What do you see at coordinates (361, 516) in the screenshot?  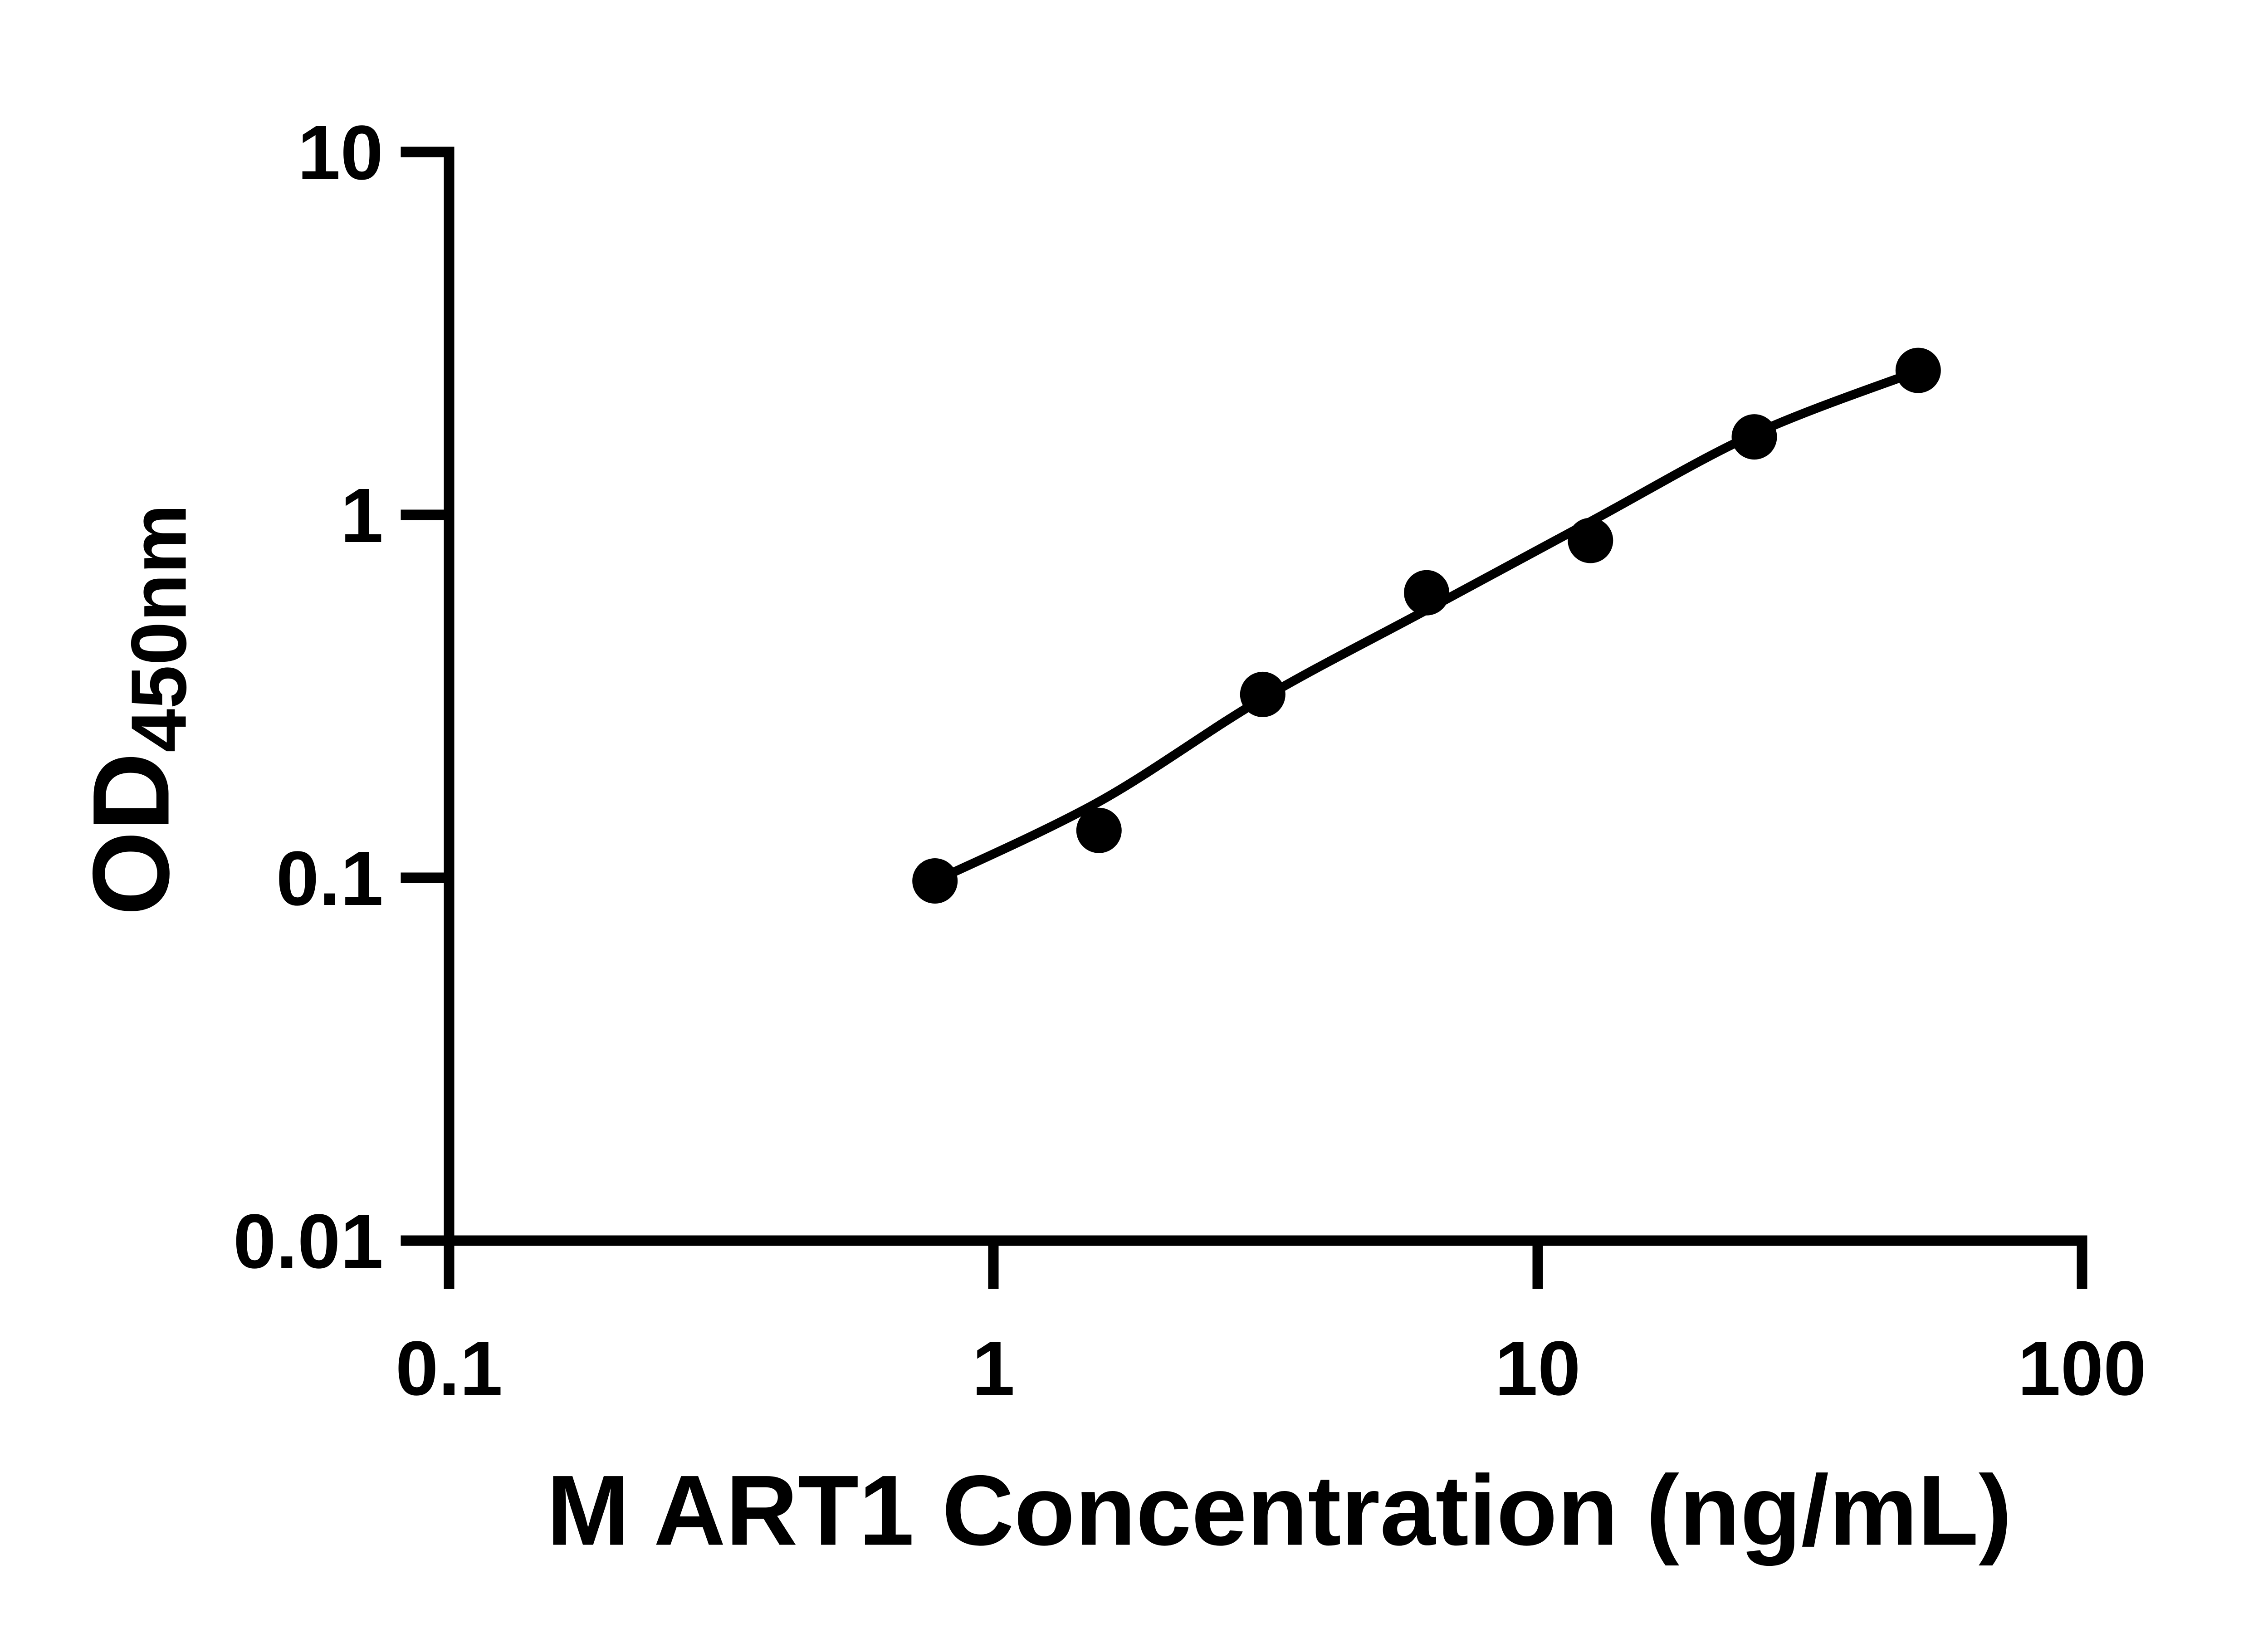 I see `y-tick-label: 1` at bounding box center [361, 516].